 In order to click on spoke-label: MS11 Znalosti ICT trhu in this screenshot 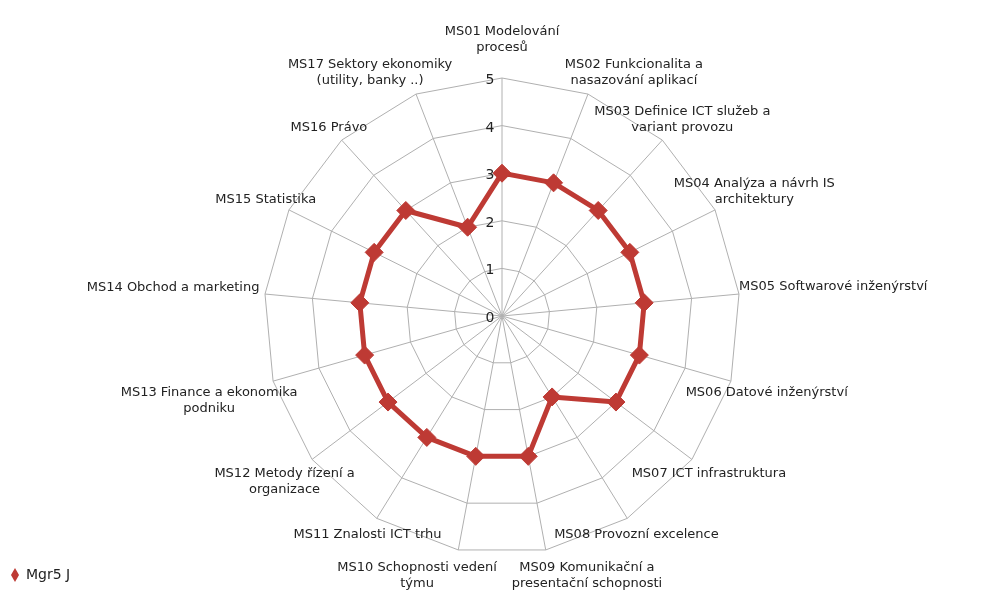, I will do `click(367, 534)`.